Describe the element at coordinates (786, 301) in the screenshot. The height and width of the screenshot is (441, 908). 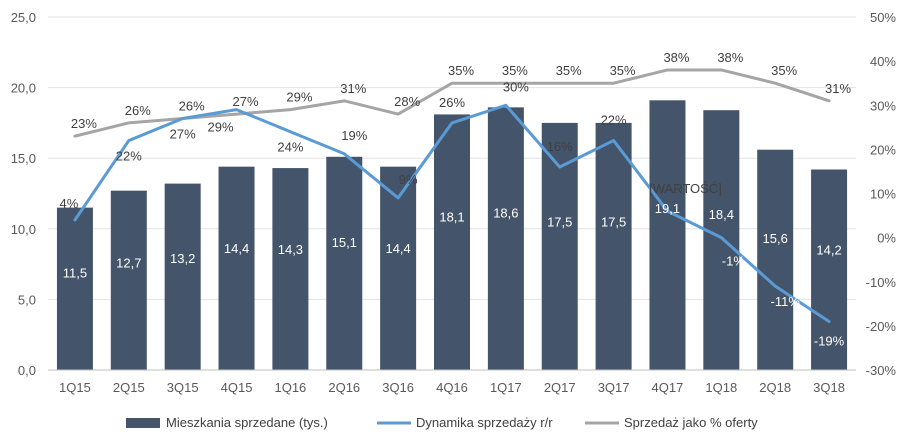
I see `yoy-data-label: -11%` at that location.